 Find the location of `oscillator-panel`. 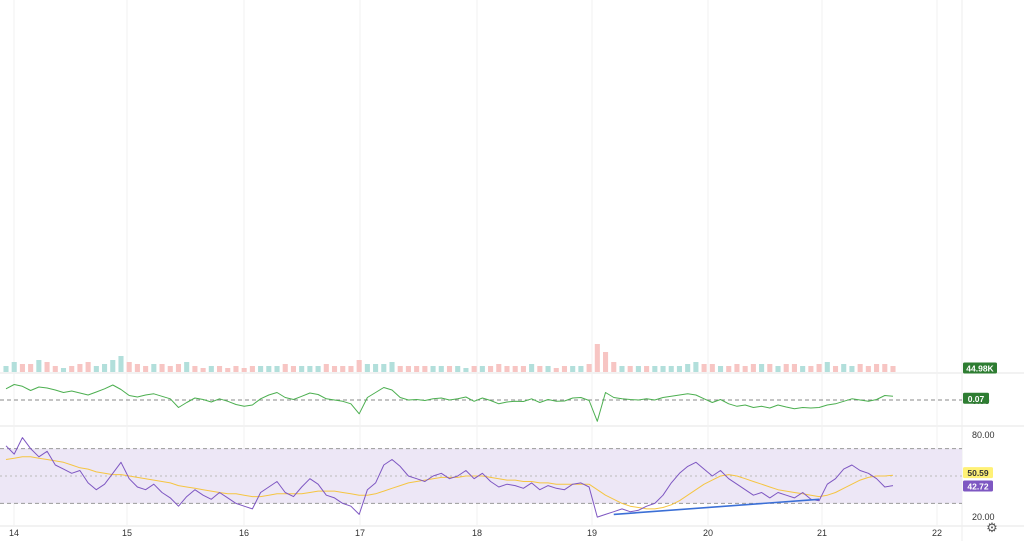

oscillator-panel is located at coordinates (481, 403).